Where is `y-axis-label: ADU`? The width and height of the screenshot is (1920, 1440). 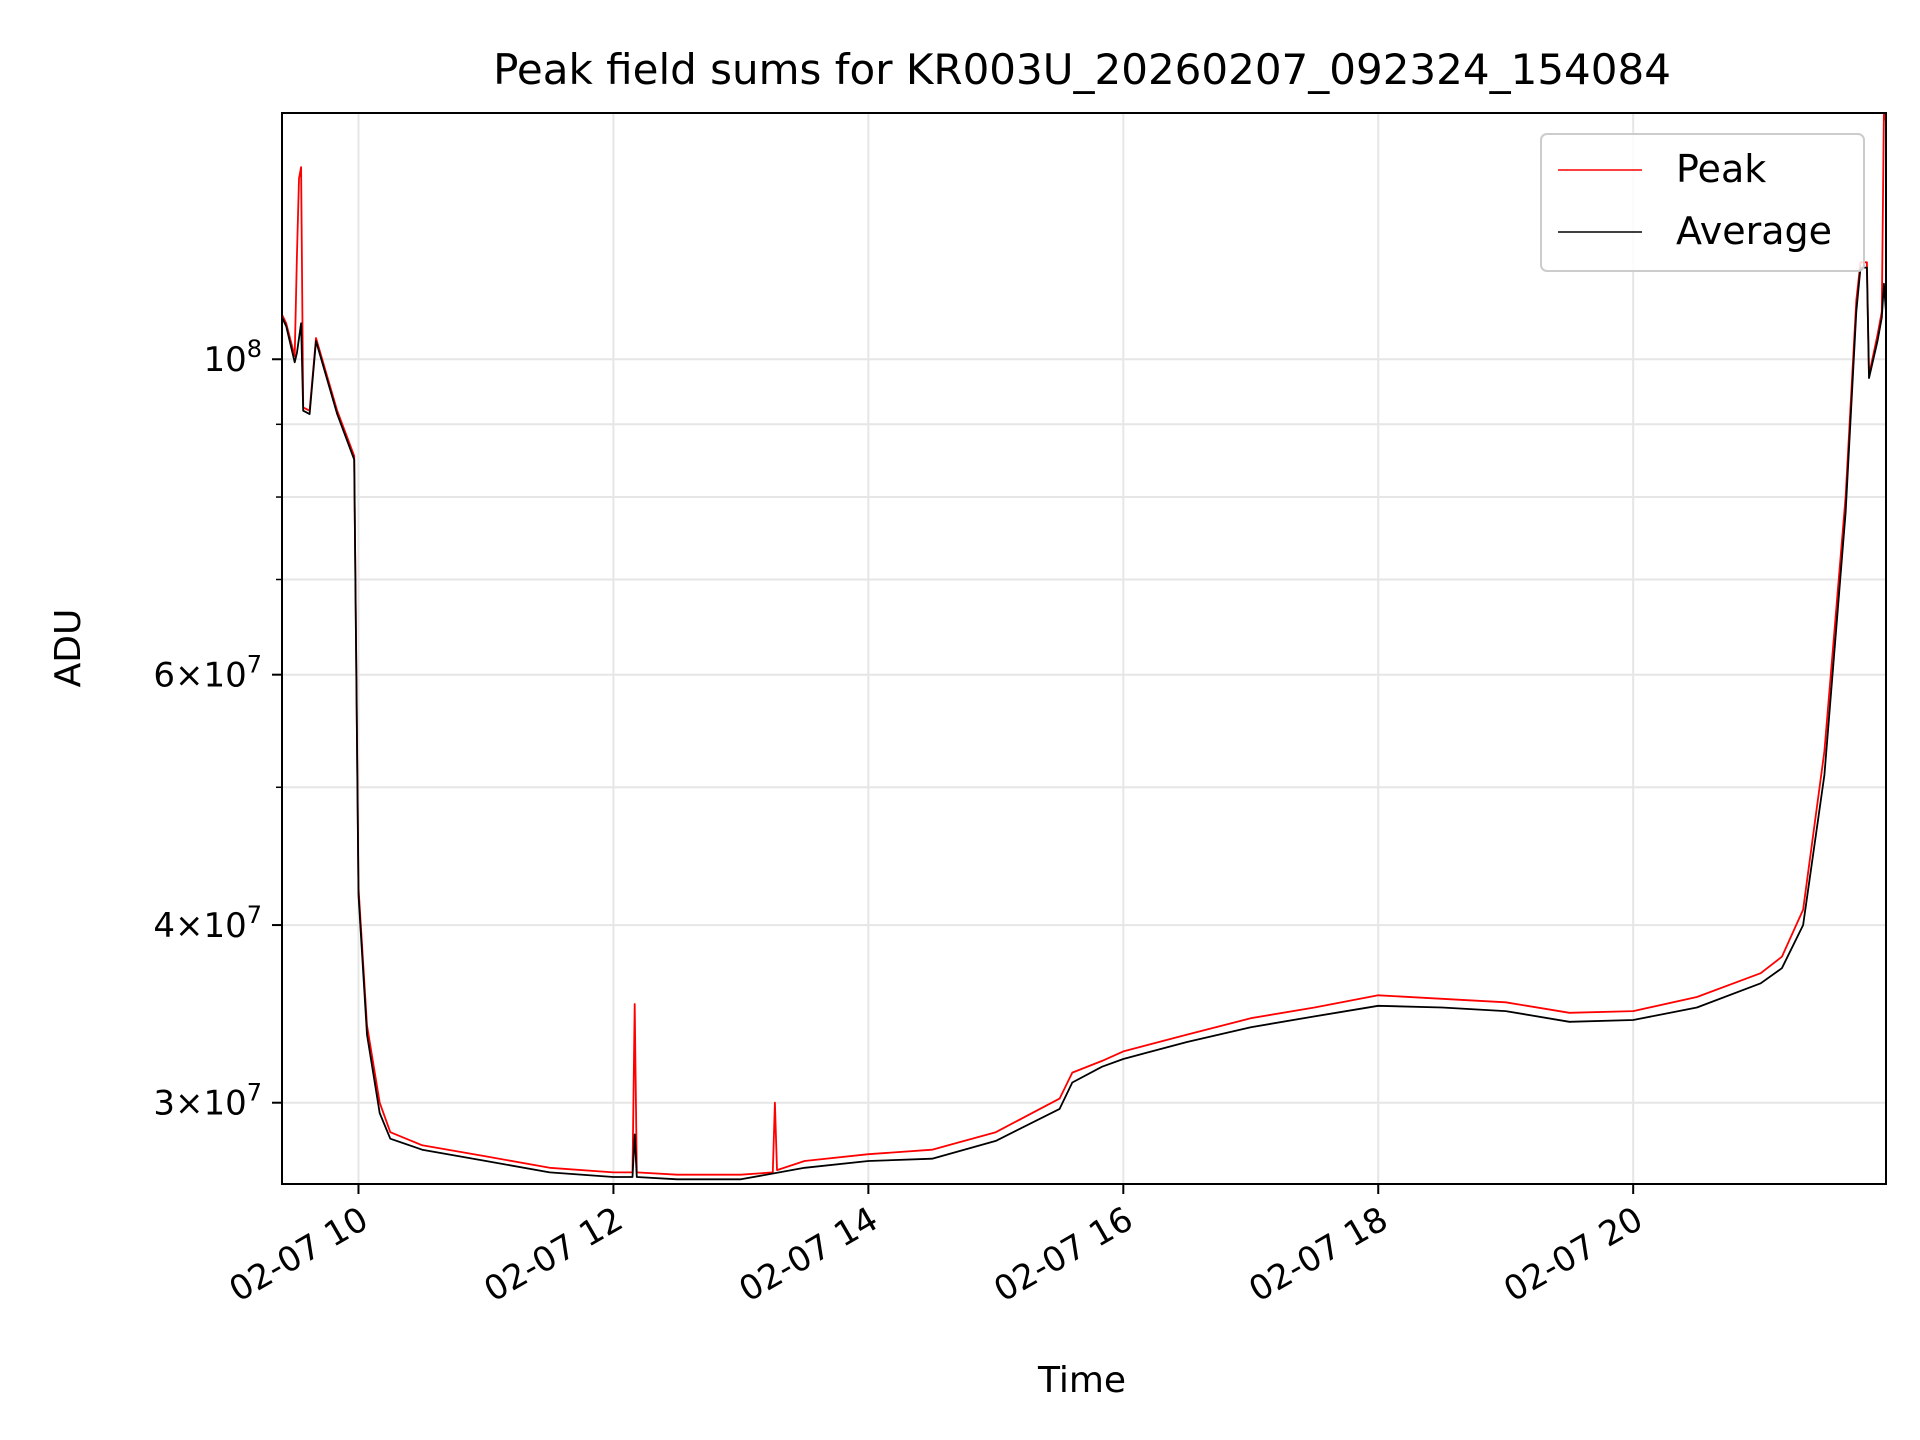
y-axis-label: ADU is located at coordinates (68, 648).